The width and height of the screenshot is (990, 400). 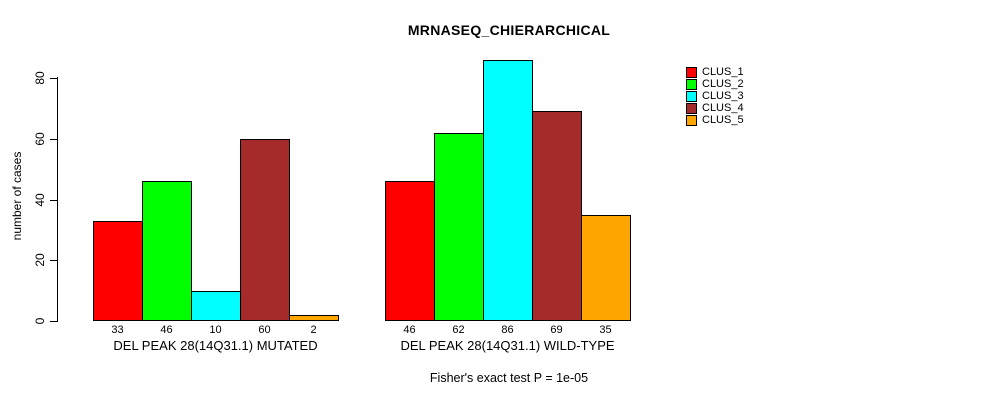 I want to click on y-axis-label: number of cases, so click(x=17, y=196).